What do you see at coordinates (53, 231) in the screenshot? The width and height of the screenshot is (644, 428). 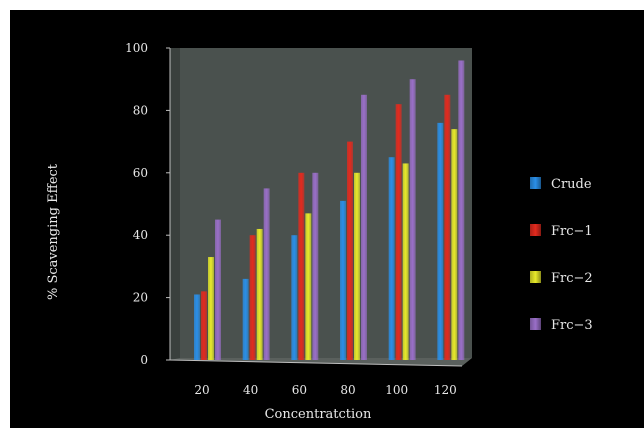 I see `y-axis-label: % Scavenging Effect` at bounding box center [53, 231].